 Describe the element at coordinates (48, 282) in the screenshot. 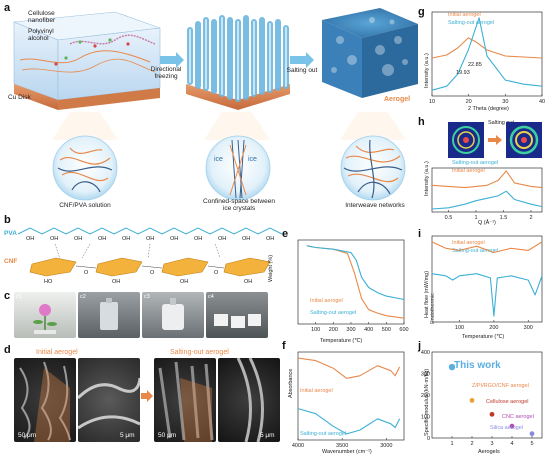

I see `ho-label: HO` at that location.